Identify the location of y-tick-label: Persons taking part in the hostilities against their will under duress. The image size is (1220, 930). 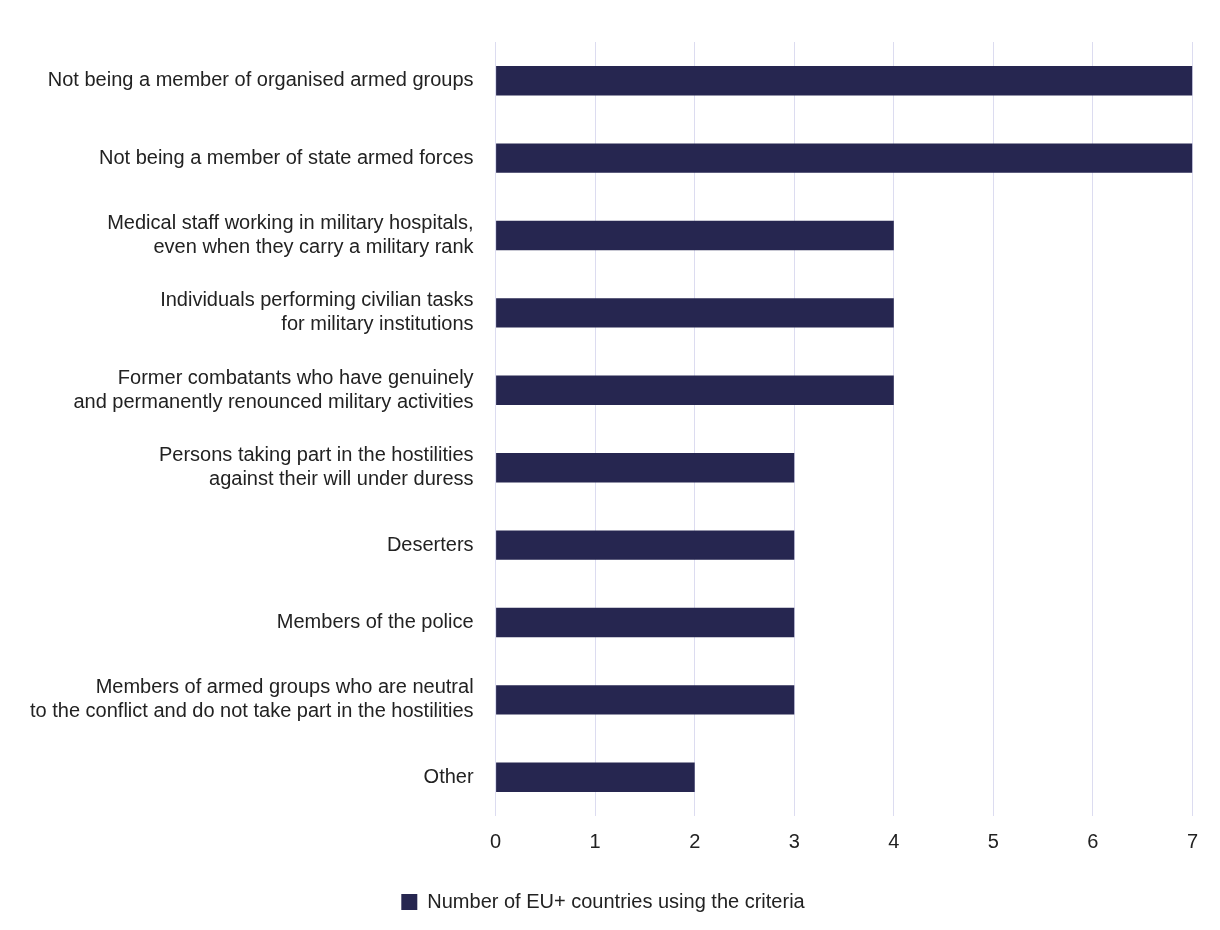
(316, 466).